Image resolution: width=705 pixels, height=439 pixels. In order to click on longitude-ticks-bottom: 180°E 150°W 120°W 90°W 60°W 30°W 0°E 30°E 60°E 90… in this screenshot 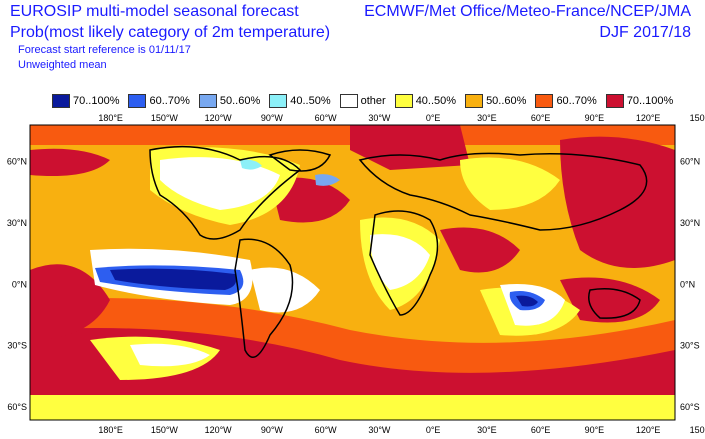, I will do `click(401, 430)`.